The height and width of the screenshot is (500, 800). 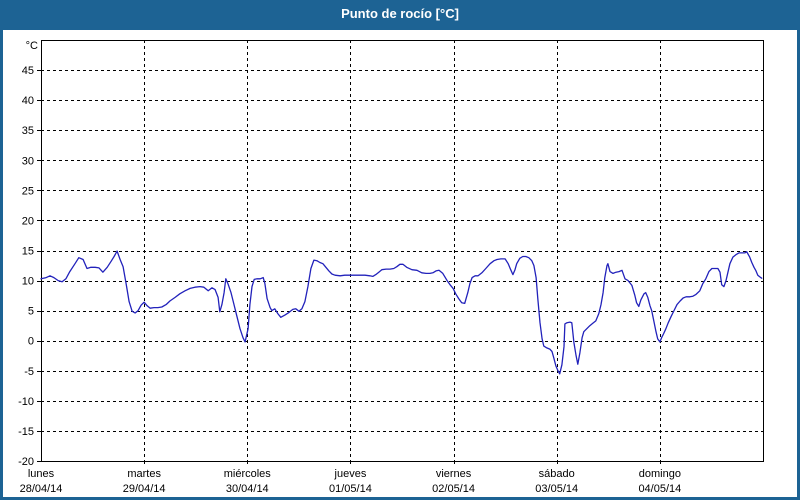 I want to click on y-tick-label: -15, so click(x=26, y=432).